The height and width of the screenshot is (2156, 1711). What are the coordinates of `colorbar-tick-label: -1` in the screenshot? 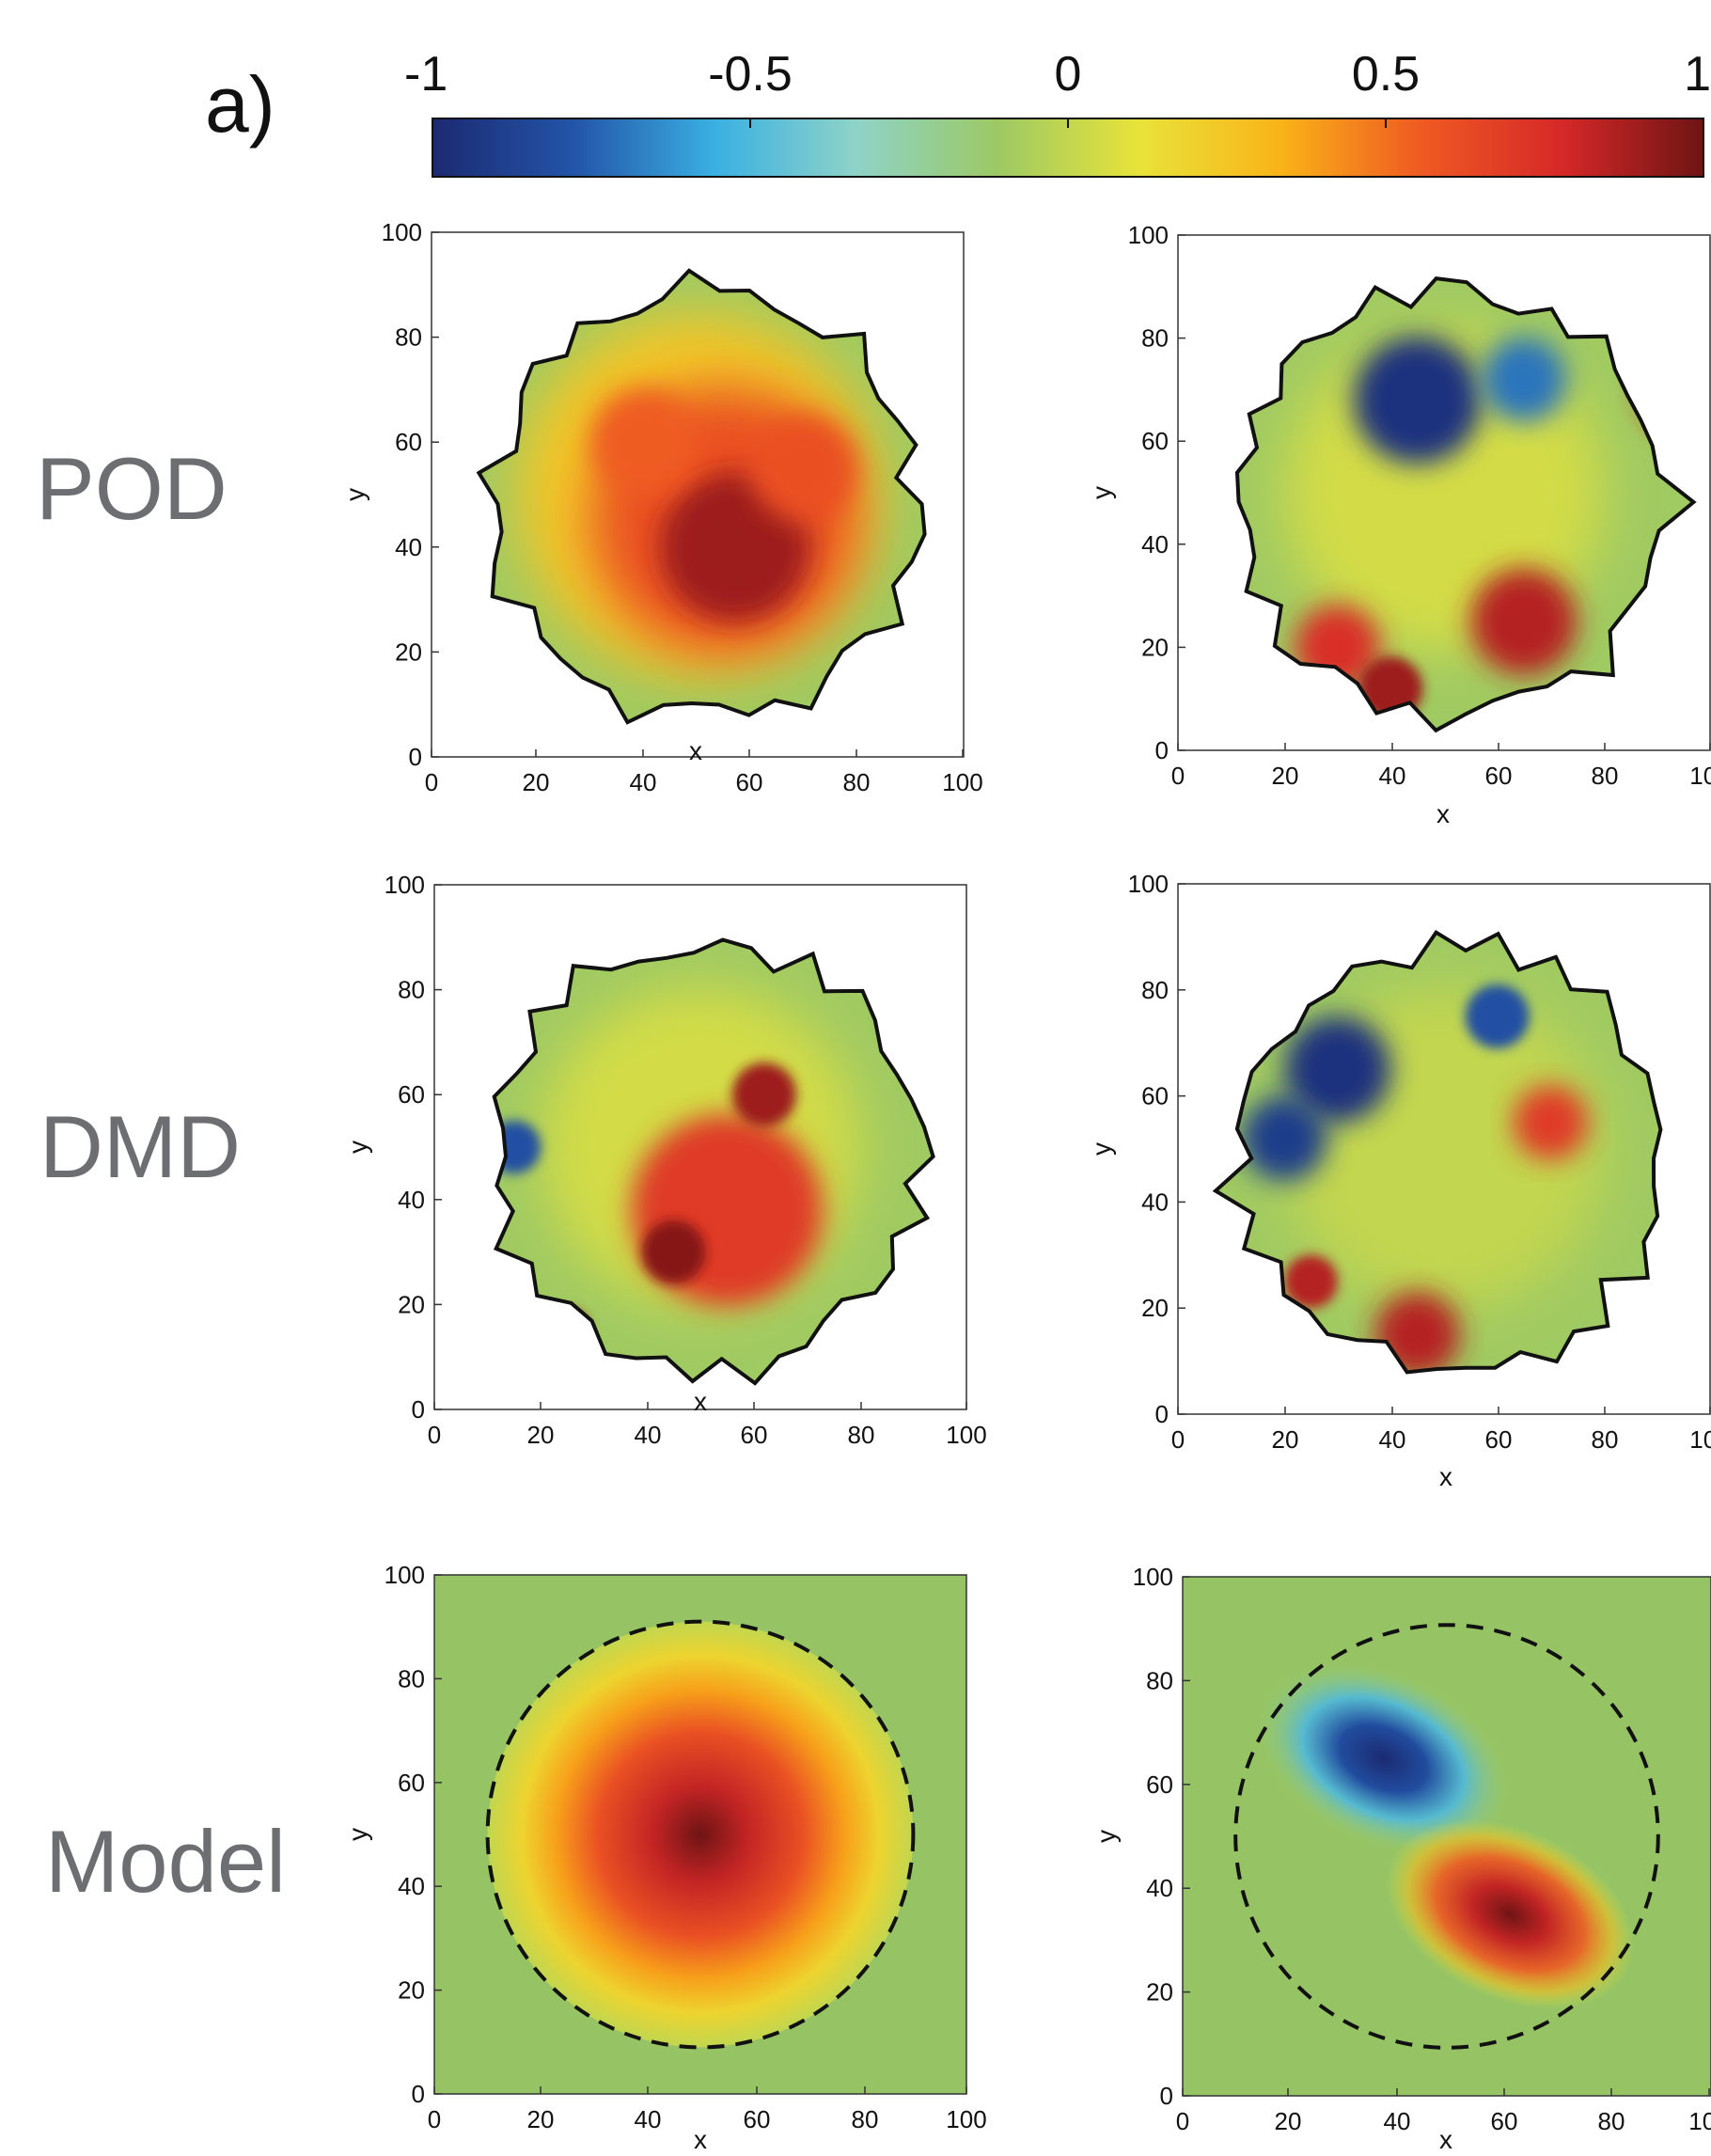 It's located at (425, 74).